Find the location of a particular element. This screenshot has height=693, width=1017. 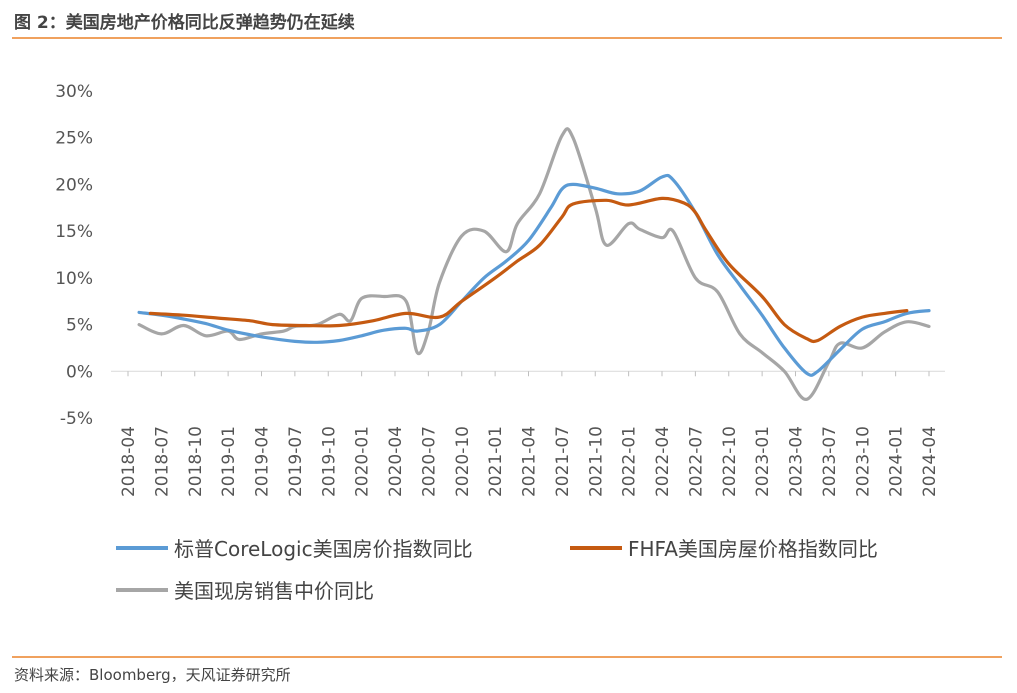

x-tick-label: 2021-01 is located at coordinates (496, 461).